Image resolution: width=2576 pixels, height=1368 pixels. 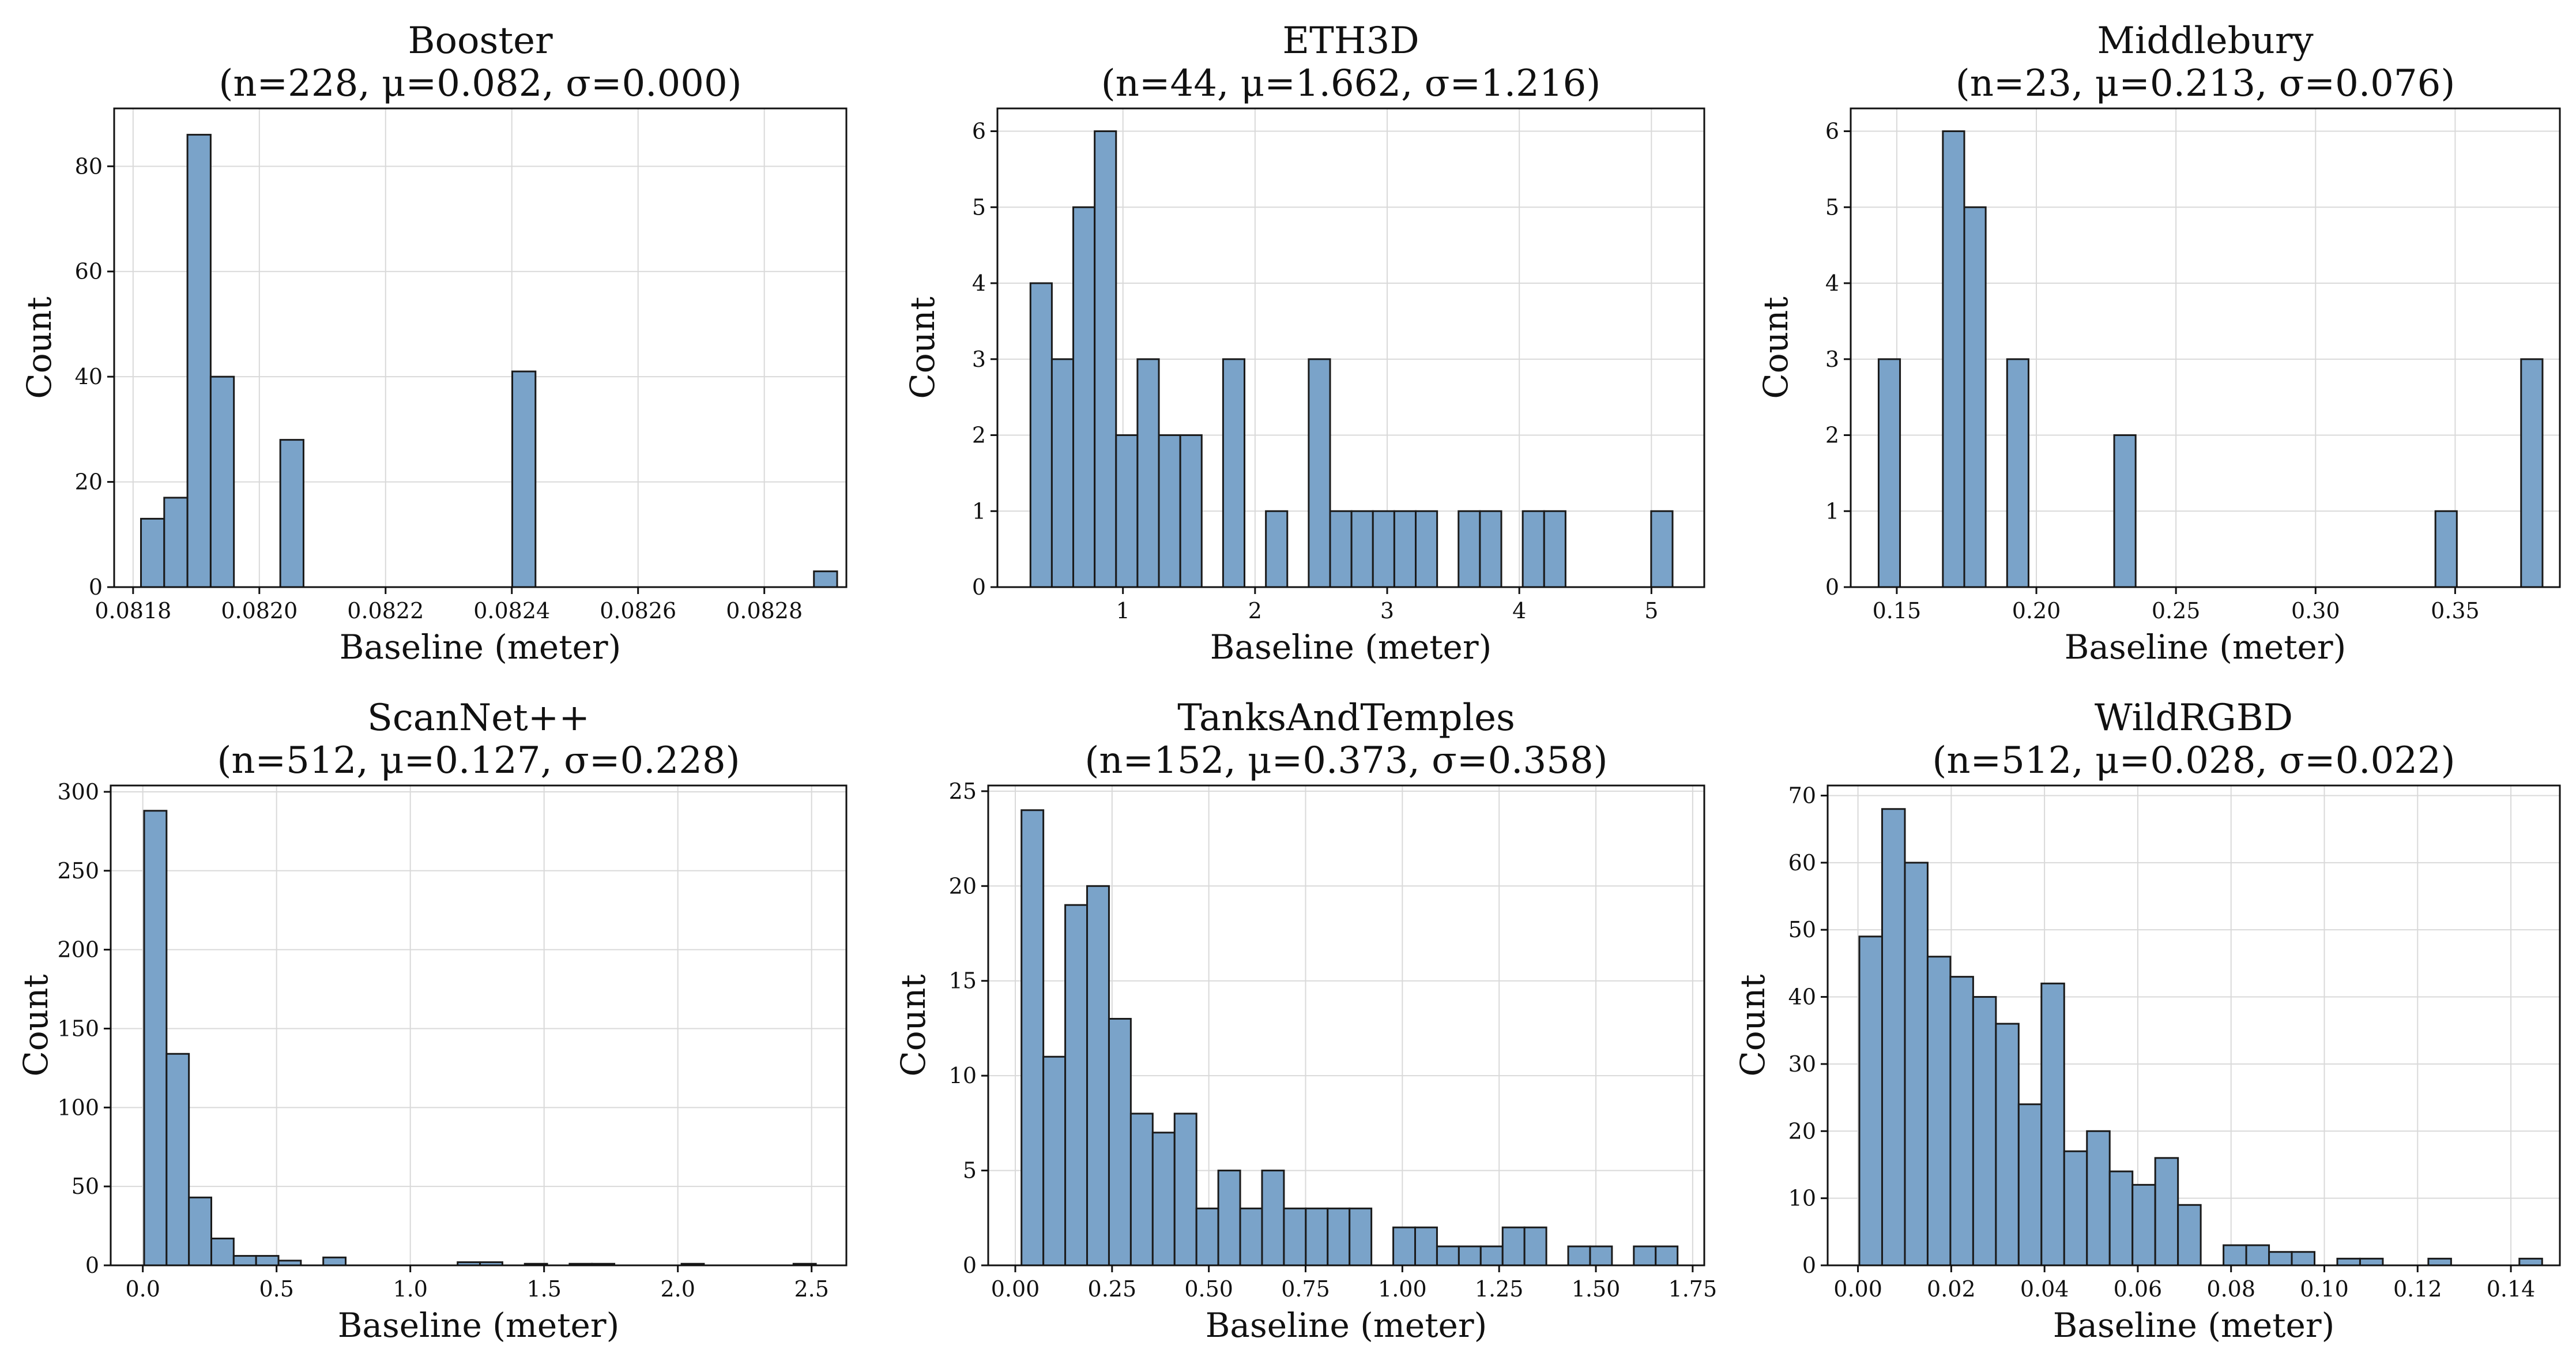 I want to click on x-tick-label: 4, so click(x=1519, y=610).